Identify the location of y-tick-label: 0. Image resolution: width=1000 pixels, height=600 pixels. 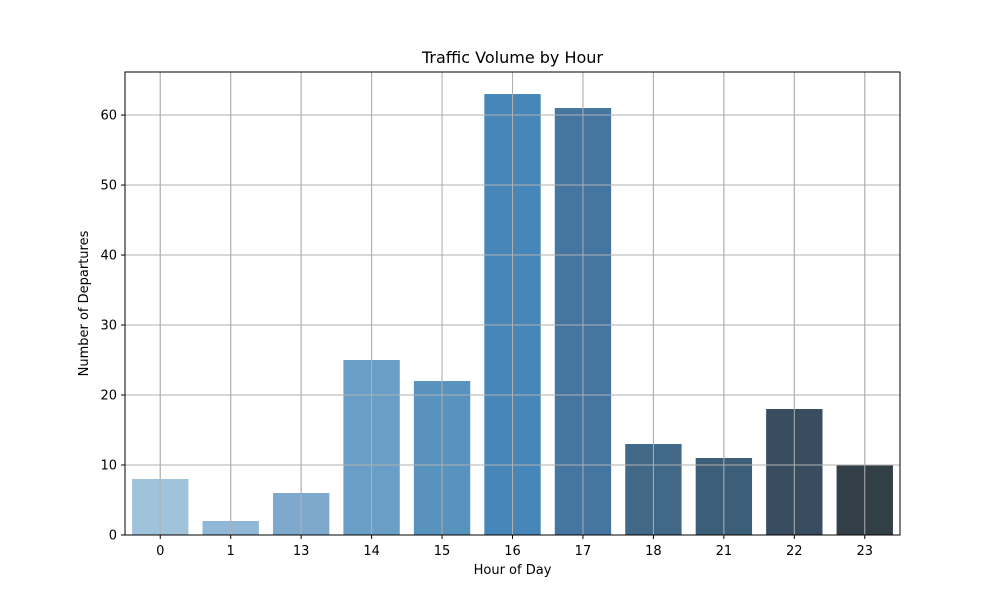
(113, 536).